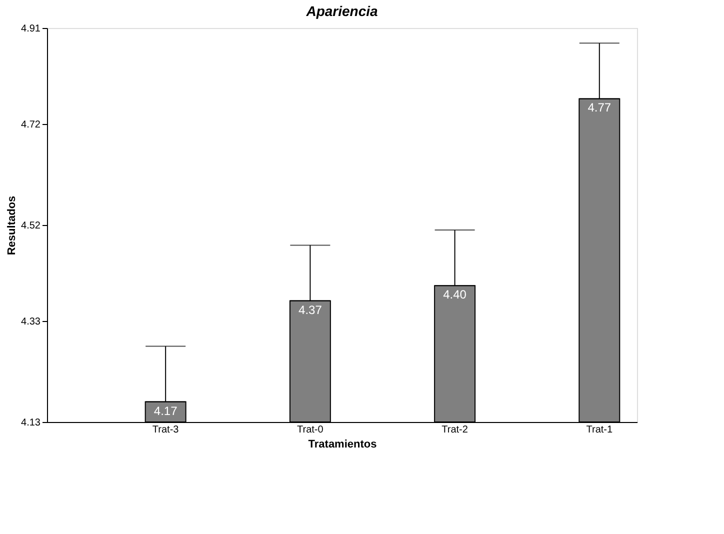 The width and height of the screenshot is (724, 534). What do you see at coordinates (166, 430) in the screenshot?
I see `x-tick-label: Trat-3` at bounding box center [166, 430].